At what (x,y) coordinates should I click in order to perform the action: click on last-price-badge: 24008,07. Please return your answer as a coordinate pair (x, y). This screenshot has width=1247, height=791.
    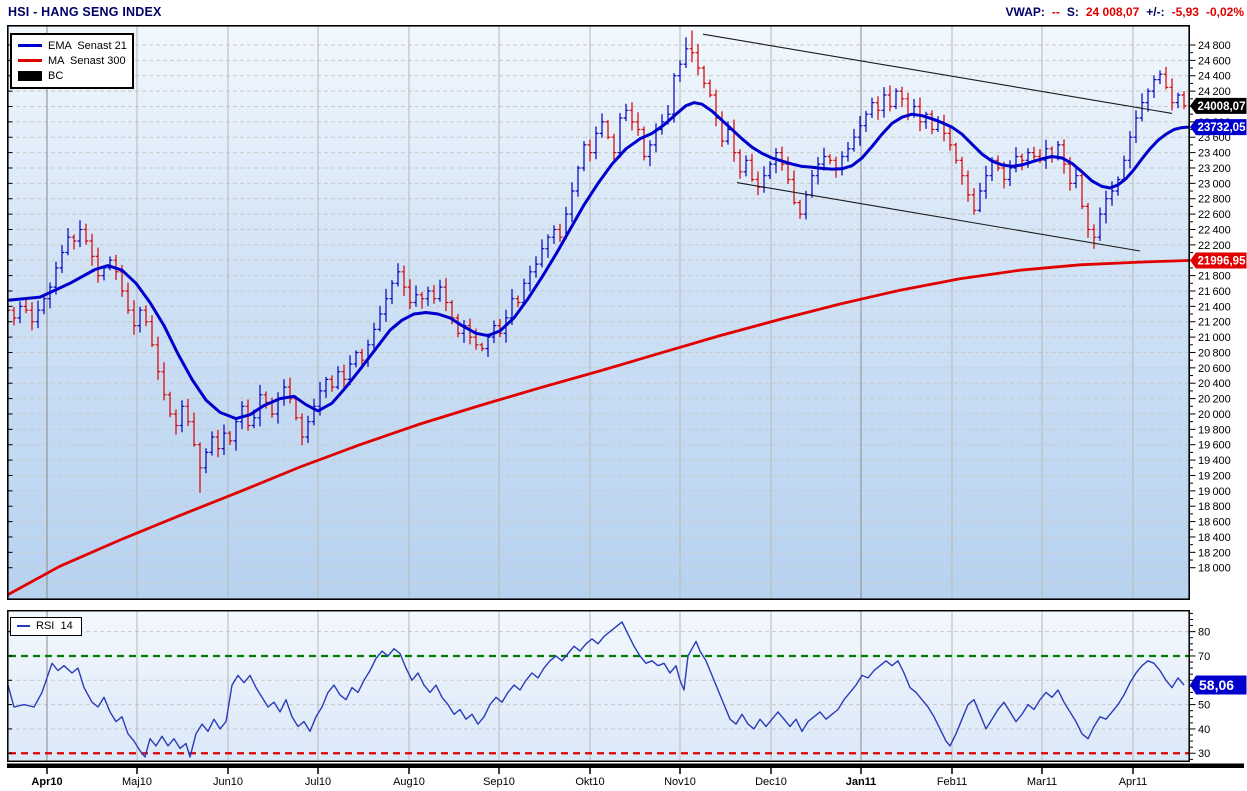
    Looking at the image, I should click on (1218, 105).